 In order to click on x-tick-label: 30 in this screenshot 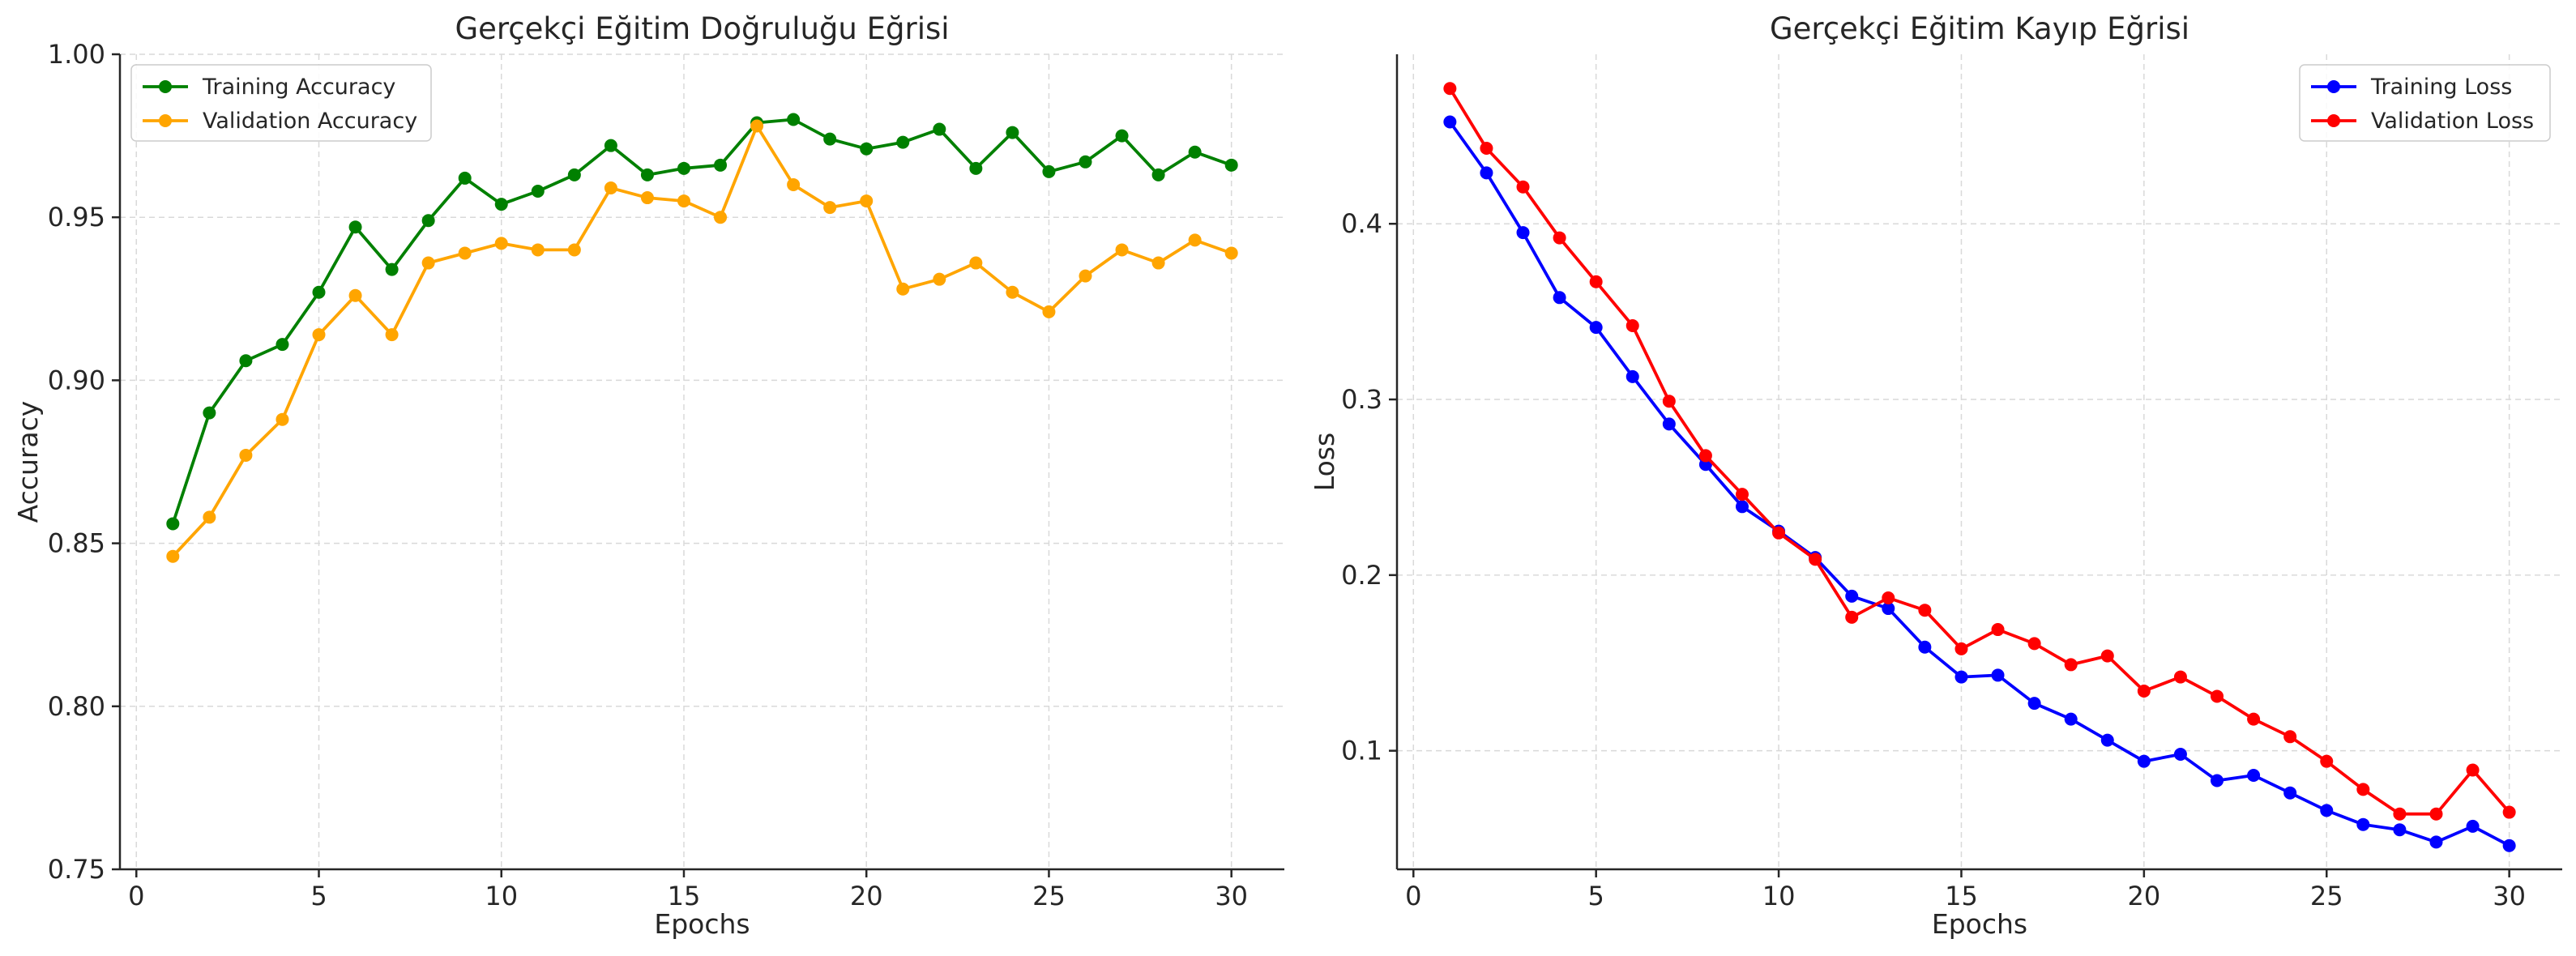, I will do `click(1231, 896)`.